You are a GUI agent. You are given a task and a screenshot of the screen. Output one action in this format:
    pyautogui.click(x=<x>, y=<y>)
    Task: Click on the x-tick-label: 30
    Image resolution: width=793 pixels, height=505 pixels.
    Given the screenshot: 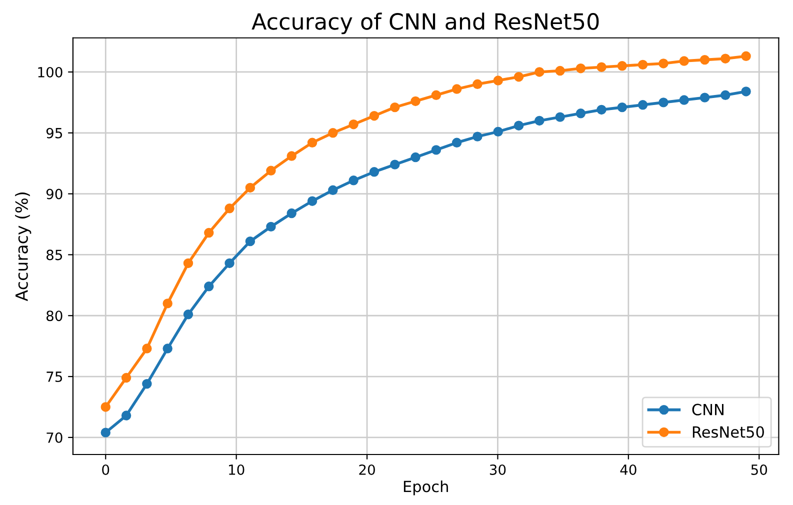 What is the action you would take?
    pyautogui.click(x=498, y=469)
    